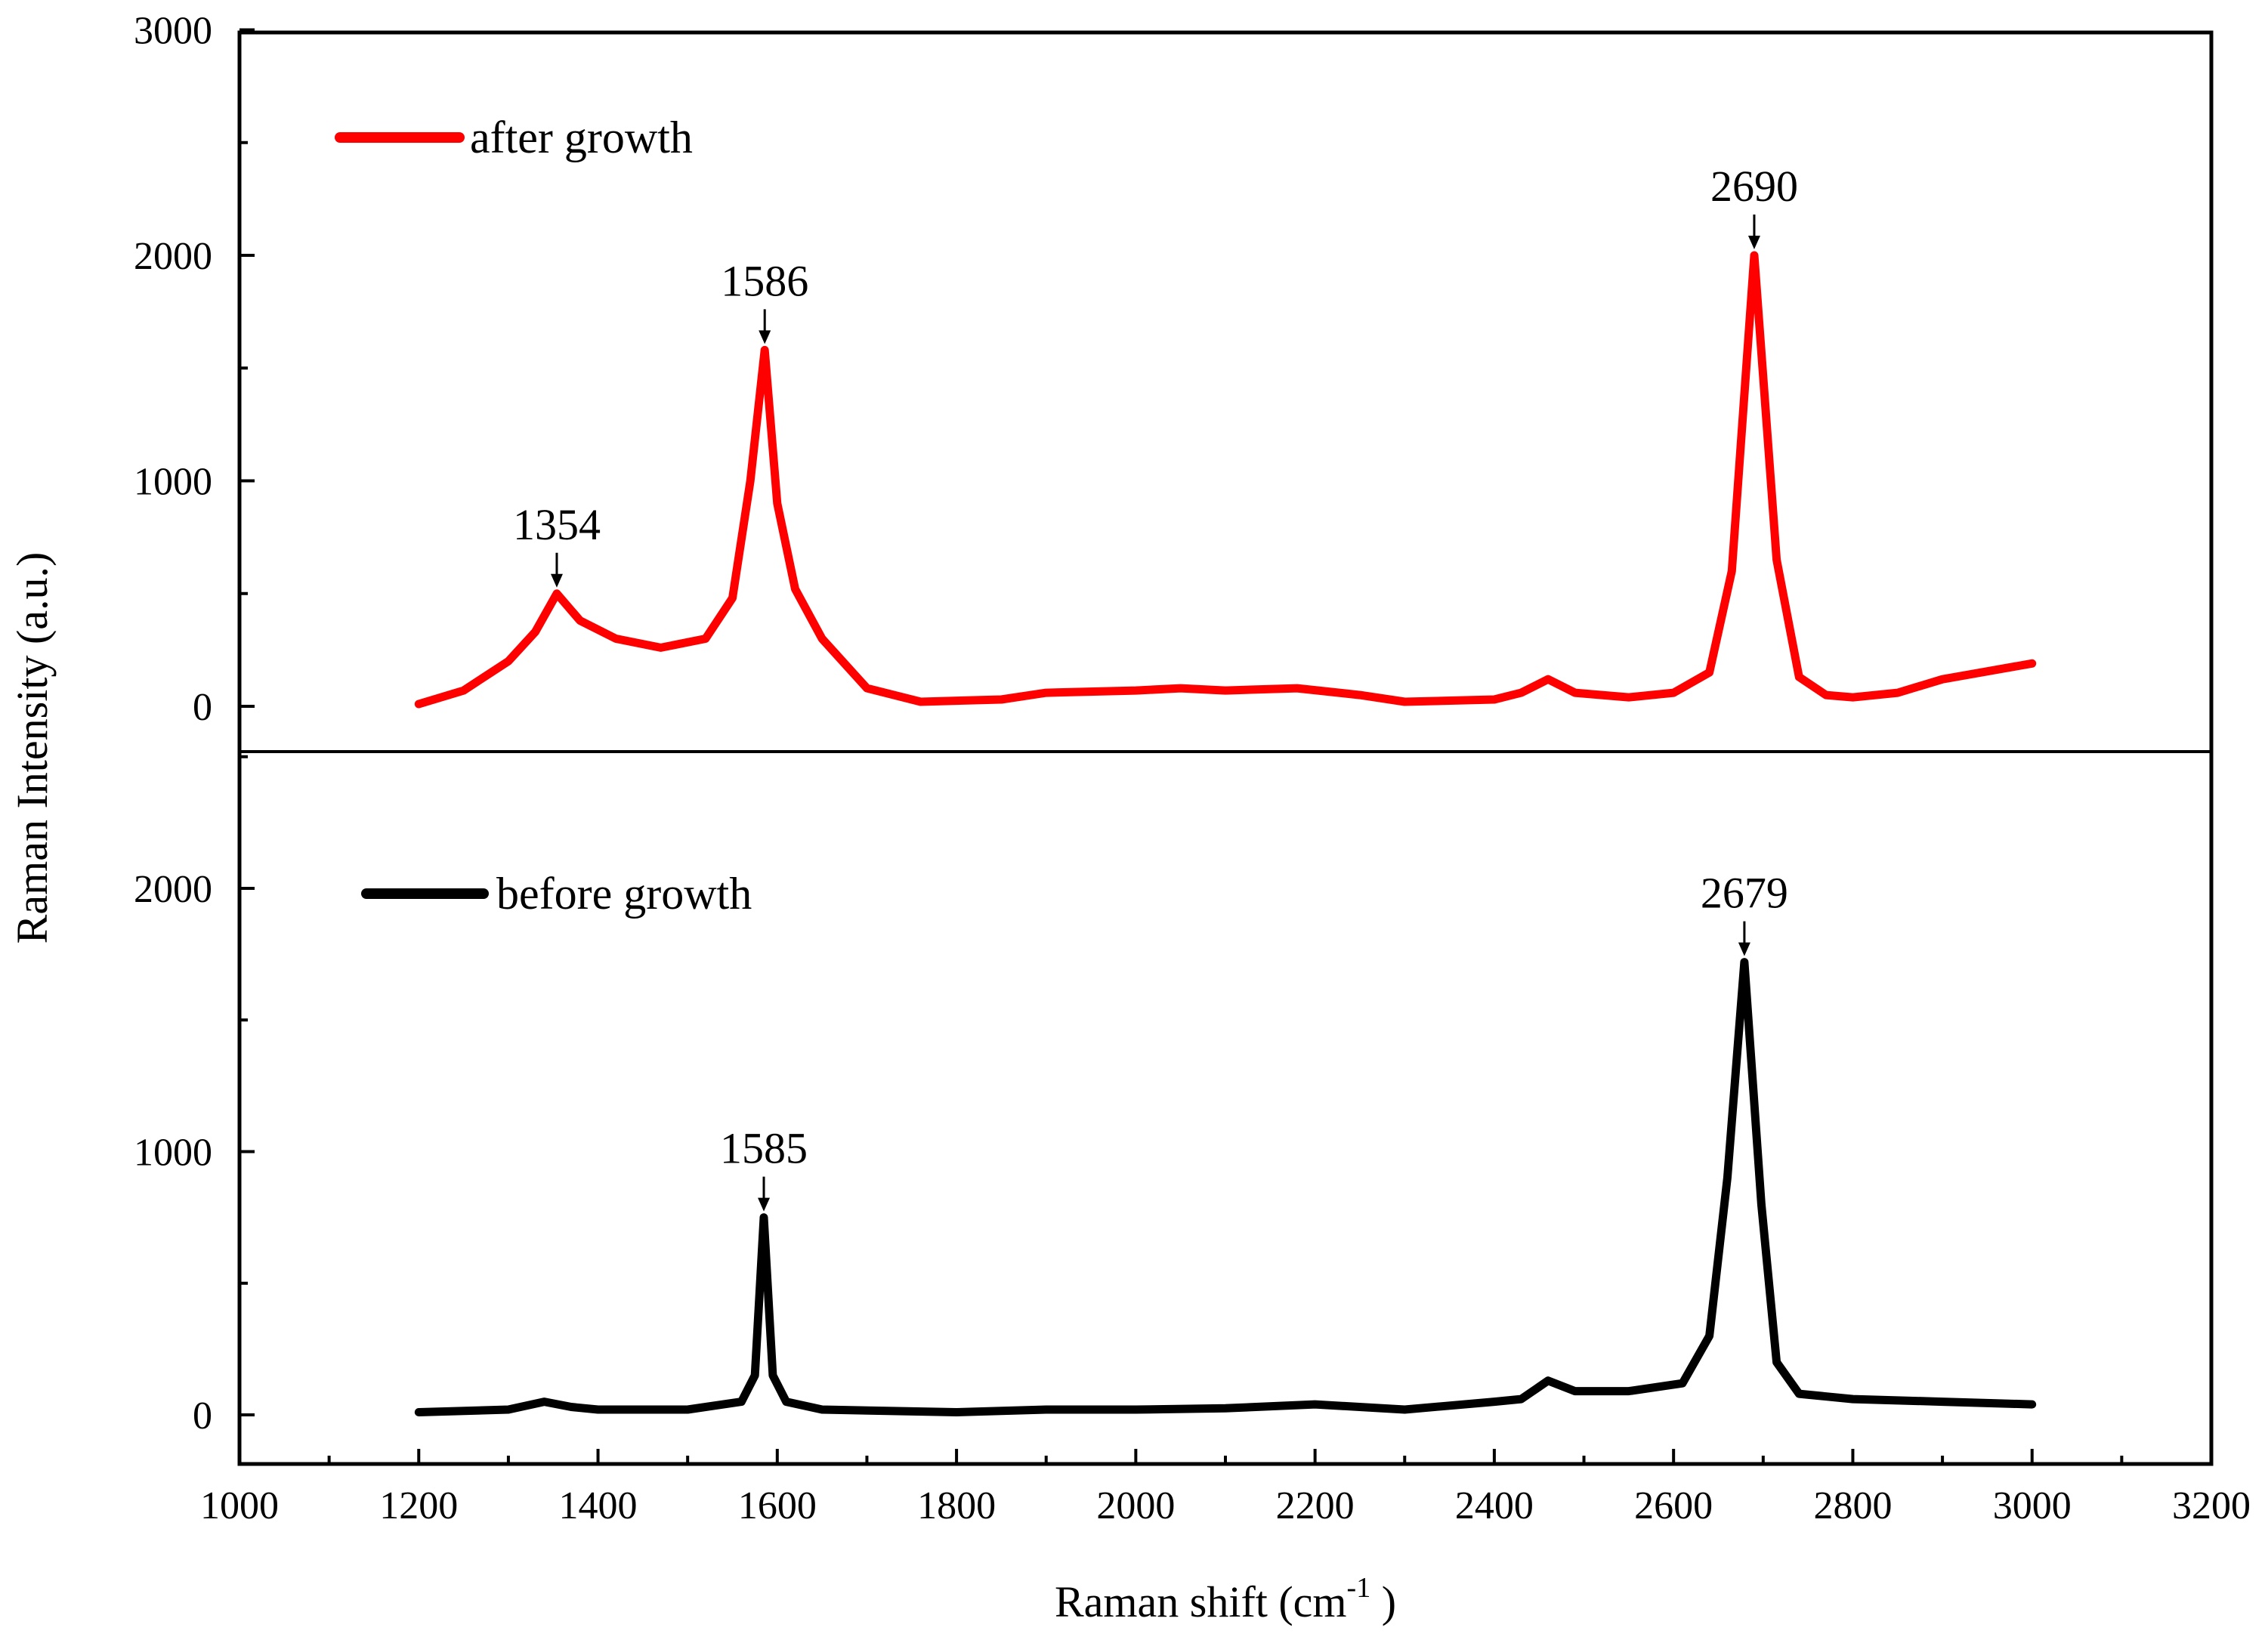 The width and height of the screenshot is (2268, 1643). I want to click on x-tick-label: 3000, so click(2032, 1505).